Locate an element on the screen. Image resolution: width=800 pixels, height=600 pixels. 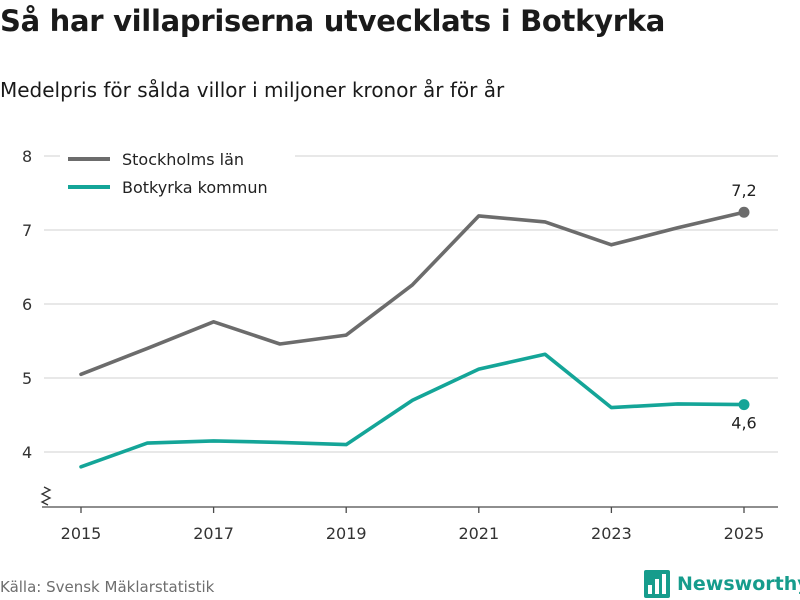
y-tick-label: 5 is located at coordinates (27, 378).